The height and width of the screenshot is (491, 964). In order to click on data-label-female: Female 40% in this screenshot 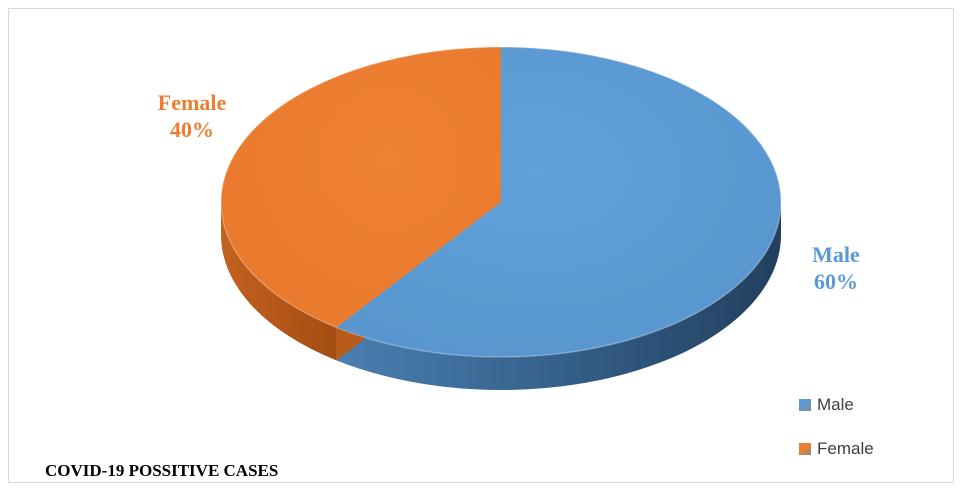, I will do `click(192, 116)`.